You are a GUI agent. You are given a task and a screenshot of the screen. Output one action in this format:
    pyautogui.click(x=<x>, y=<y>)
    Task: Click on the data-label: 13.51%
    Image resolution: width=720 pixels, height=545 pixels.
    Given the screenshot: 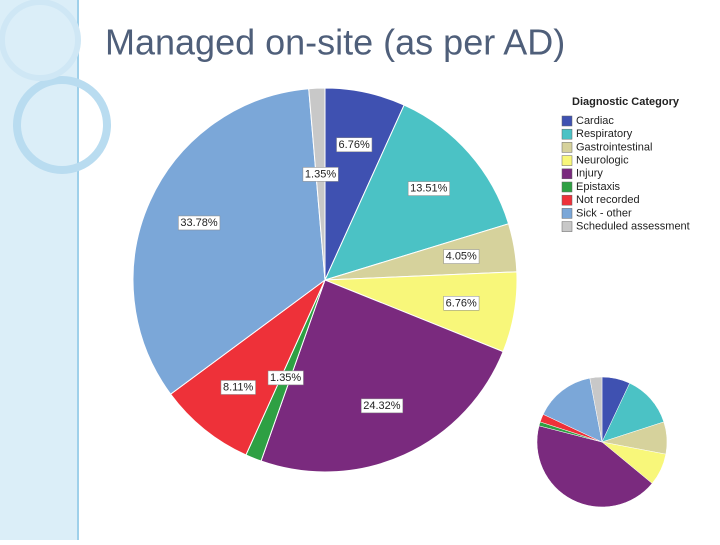 What is the action you would take?
    pyautogui.click(x=429, y=189)
    